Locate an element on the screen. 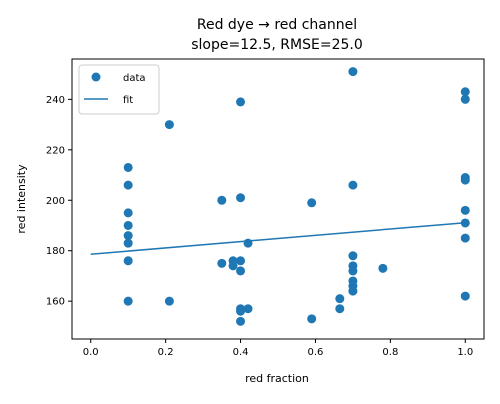  x-tick-label-3: 0.6 is located at coordinates (316, 352).